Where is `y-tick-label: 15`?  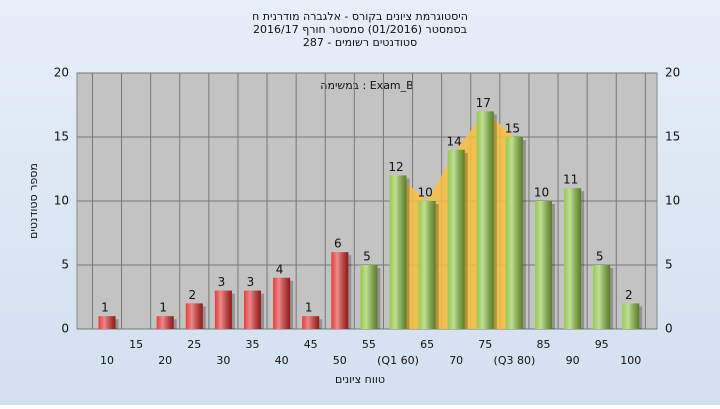
y-tick-label: 15 is located at coordinates (61, 137).